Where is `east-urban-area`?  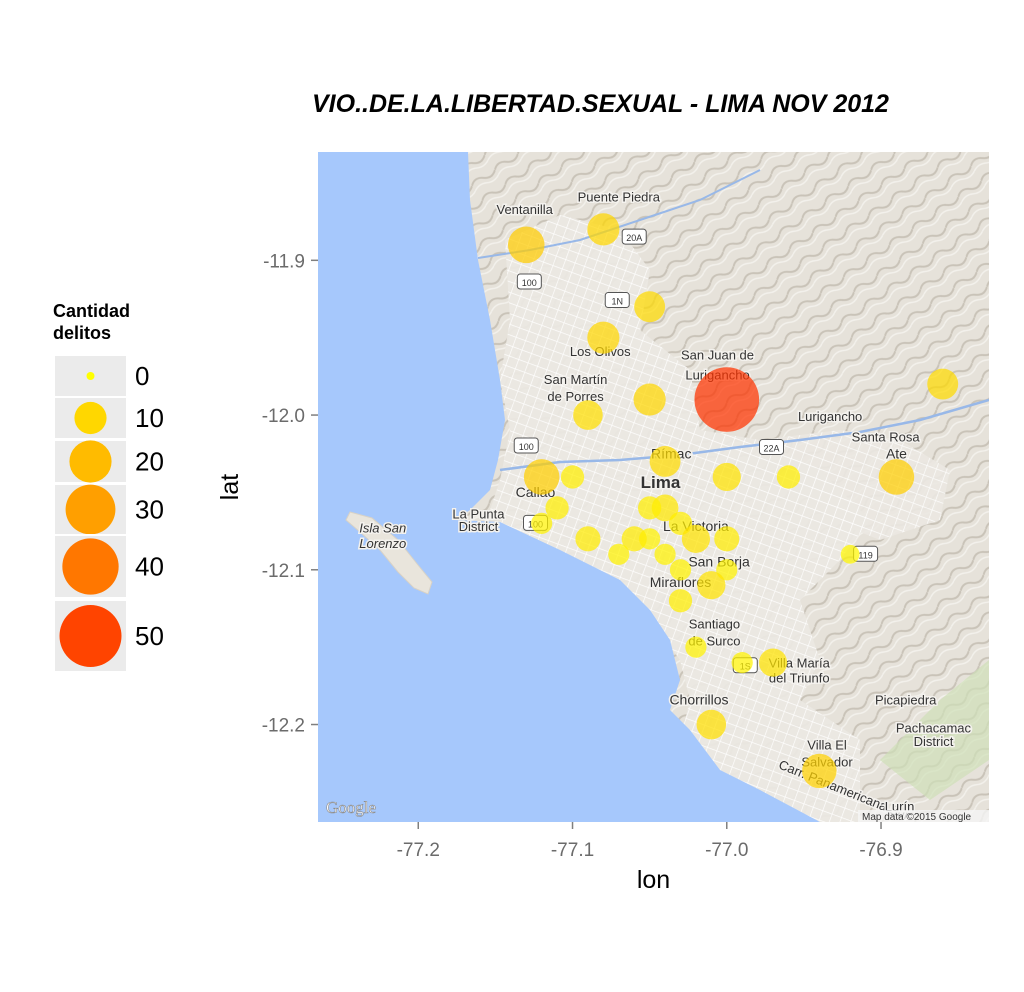 east-urban-area is located at coordinates (855, 485).